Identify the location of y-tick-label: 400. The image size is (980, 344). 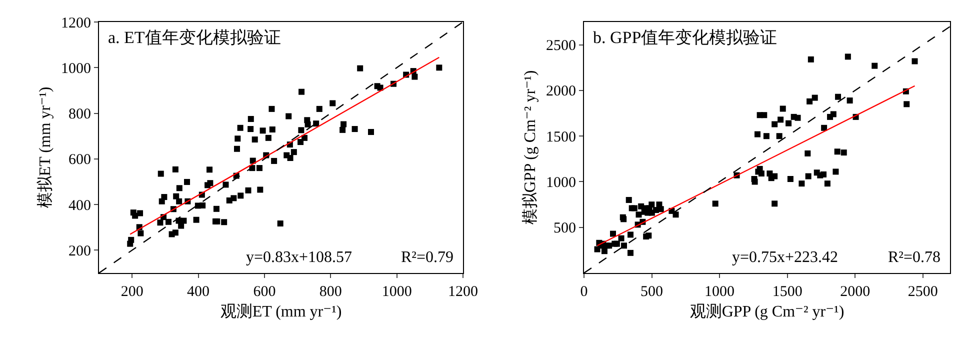
(79, 206).